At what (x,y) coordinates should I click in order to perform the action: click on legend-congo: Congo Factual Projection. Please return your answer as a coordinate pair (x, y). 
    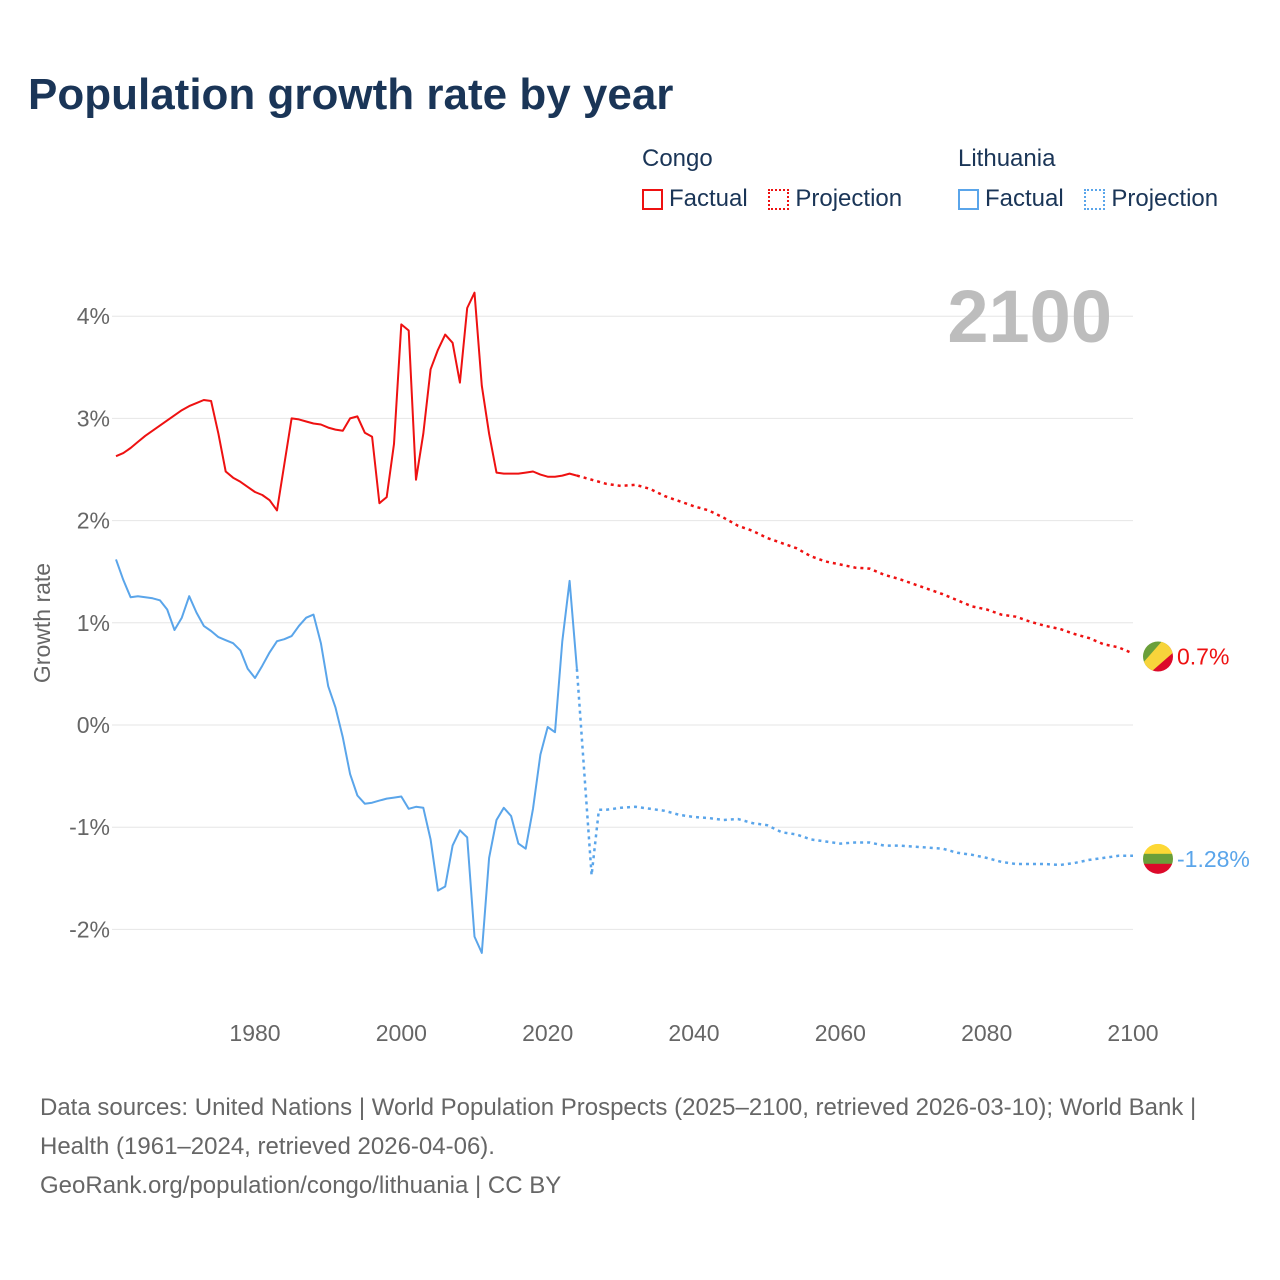
    Looking at the image, I should click on (779, 181).